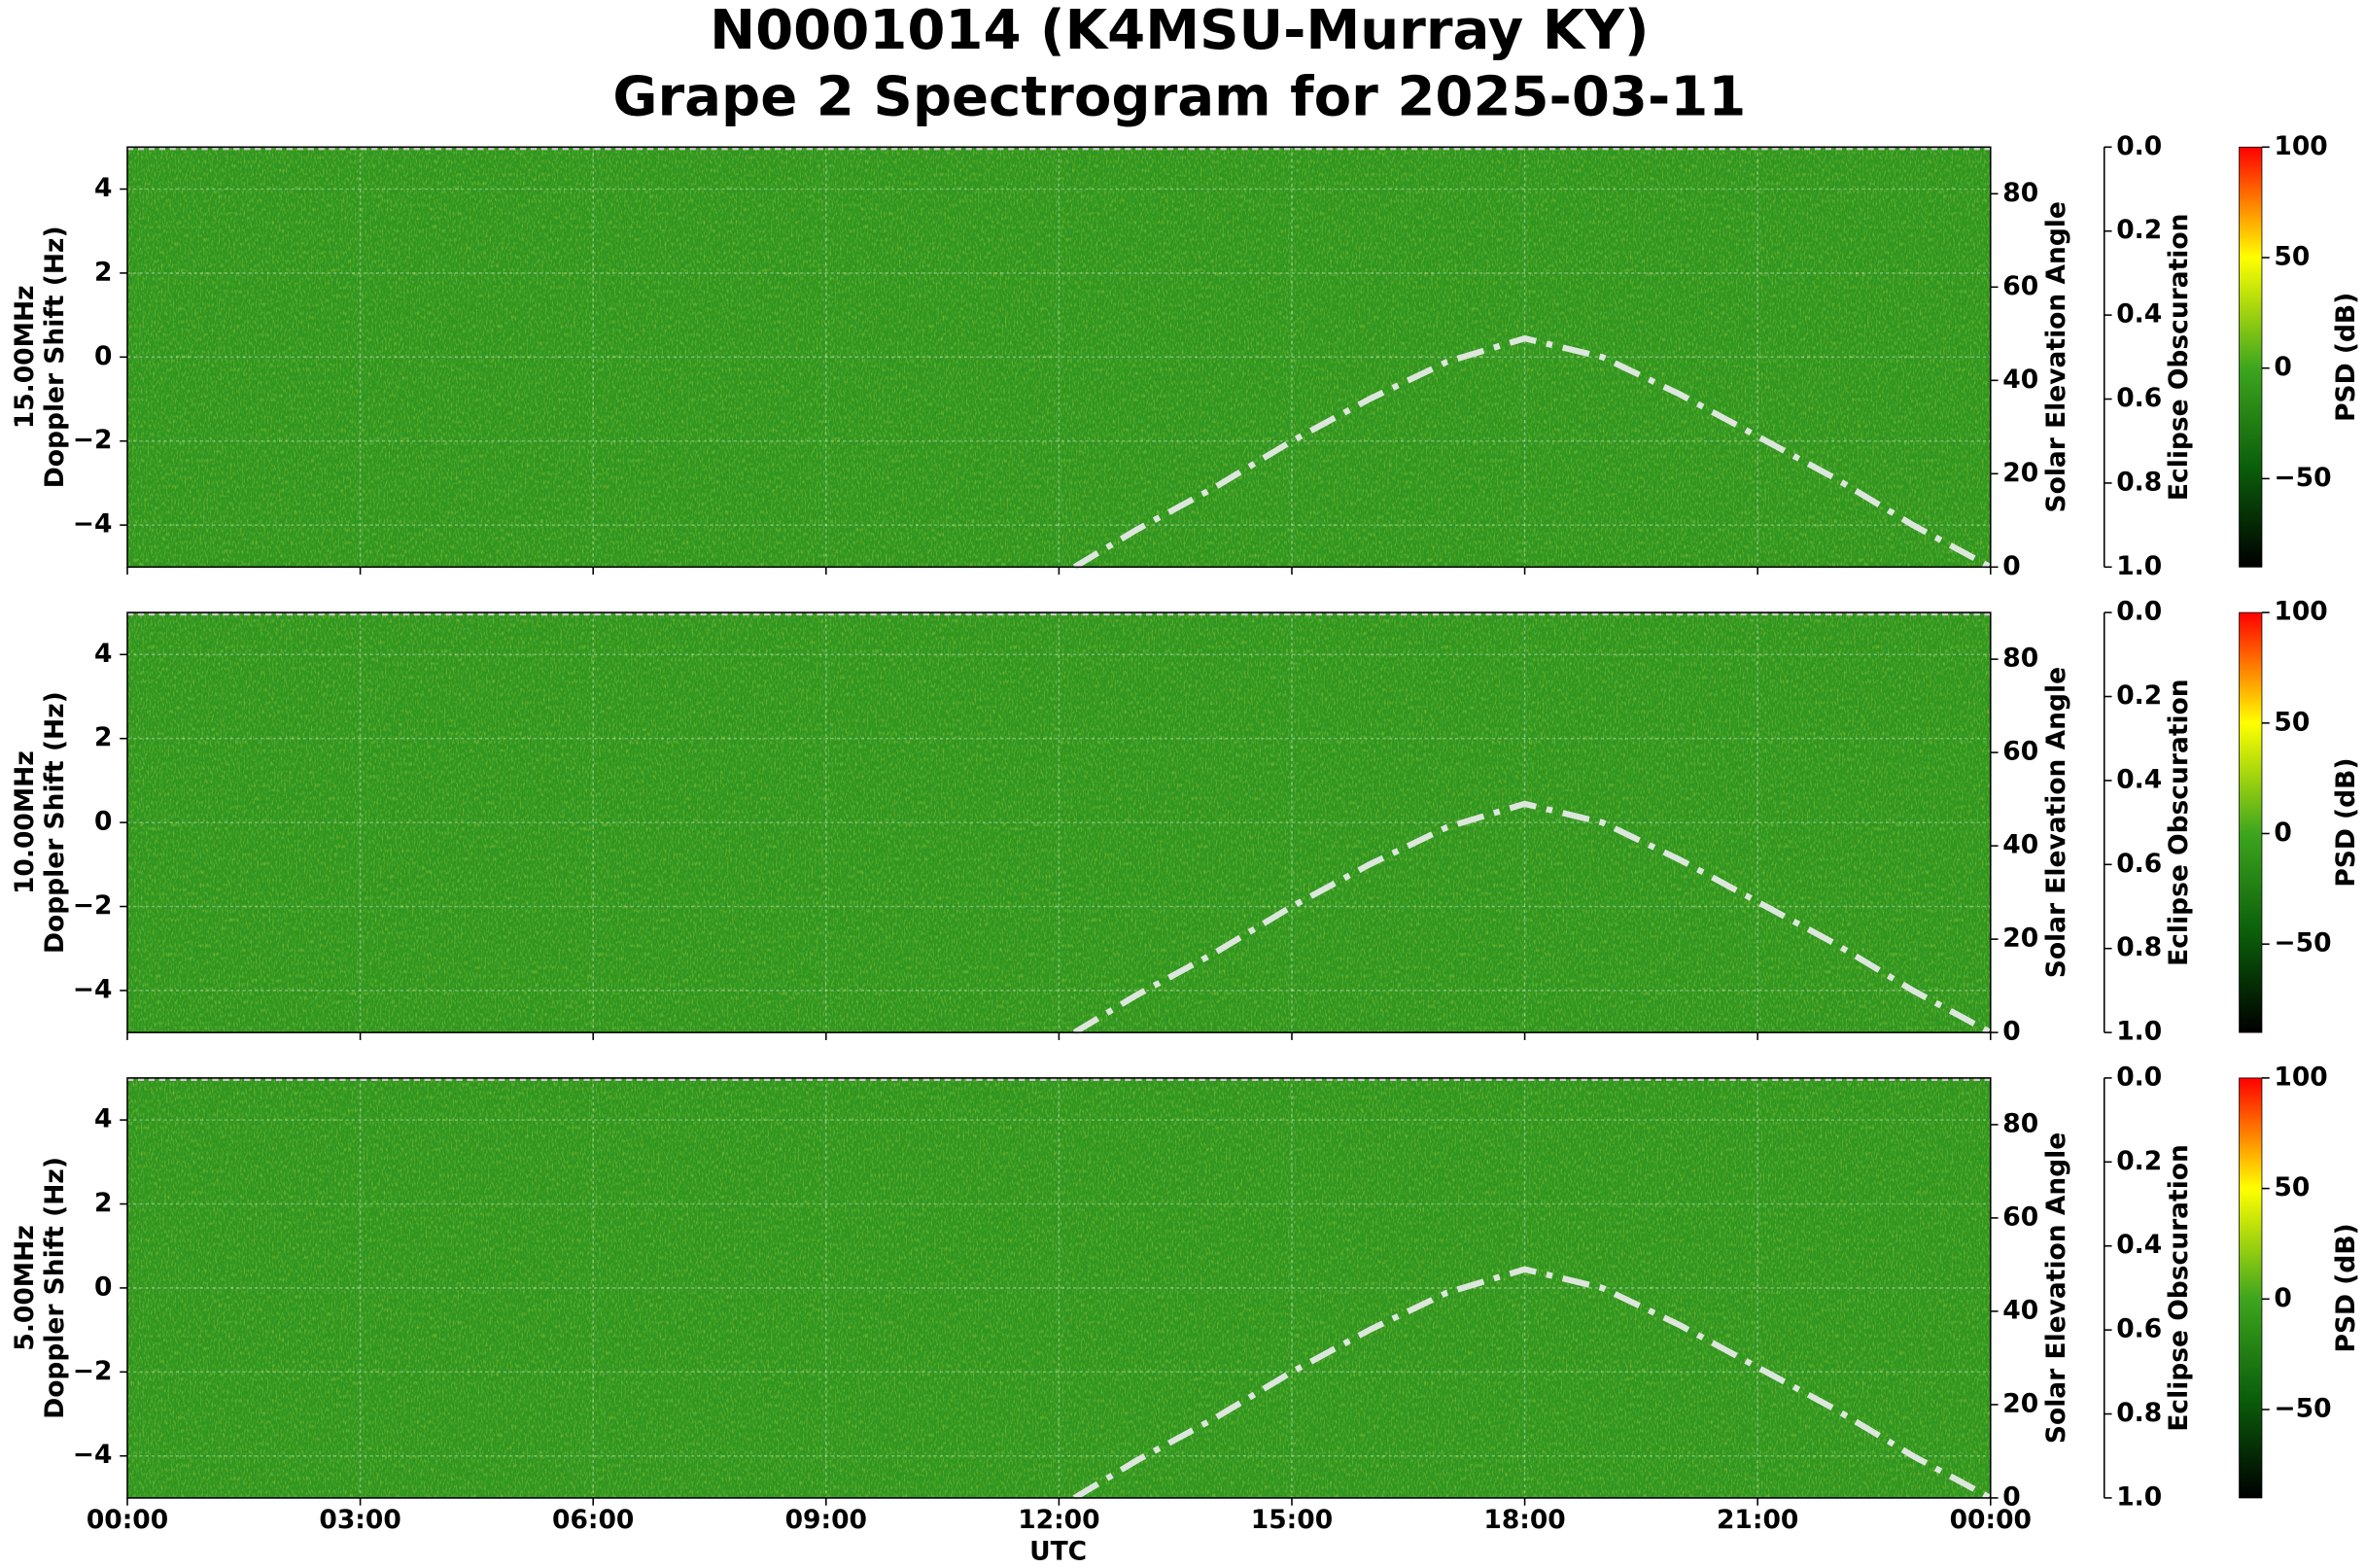 The image size is (2365, 1568). What do you see at coordinates (1058, 1552) in the screenshot?
I see `x-axis-label: UTC` at bounding box center [1058, 1552].